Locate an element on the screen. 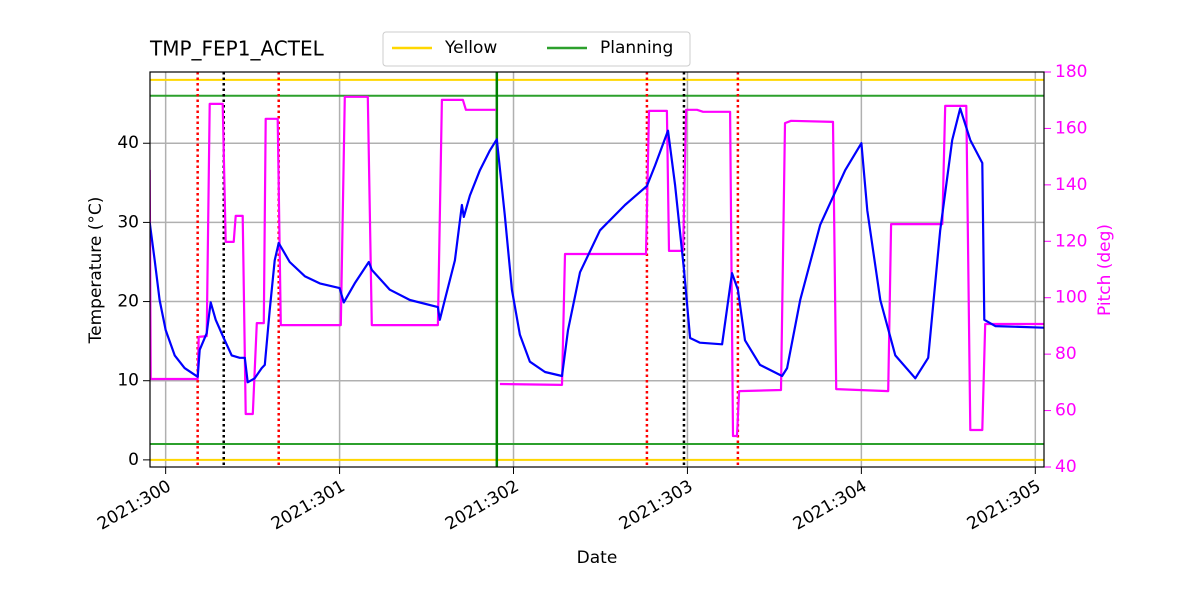  x-tick-label: 2021:302 is located at coordinates (482, 505).